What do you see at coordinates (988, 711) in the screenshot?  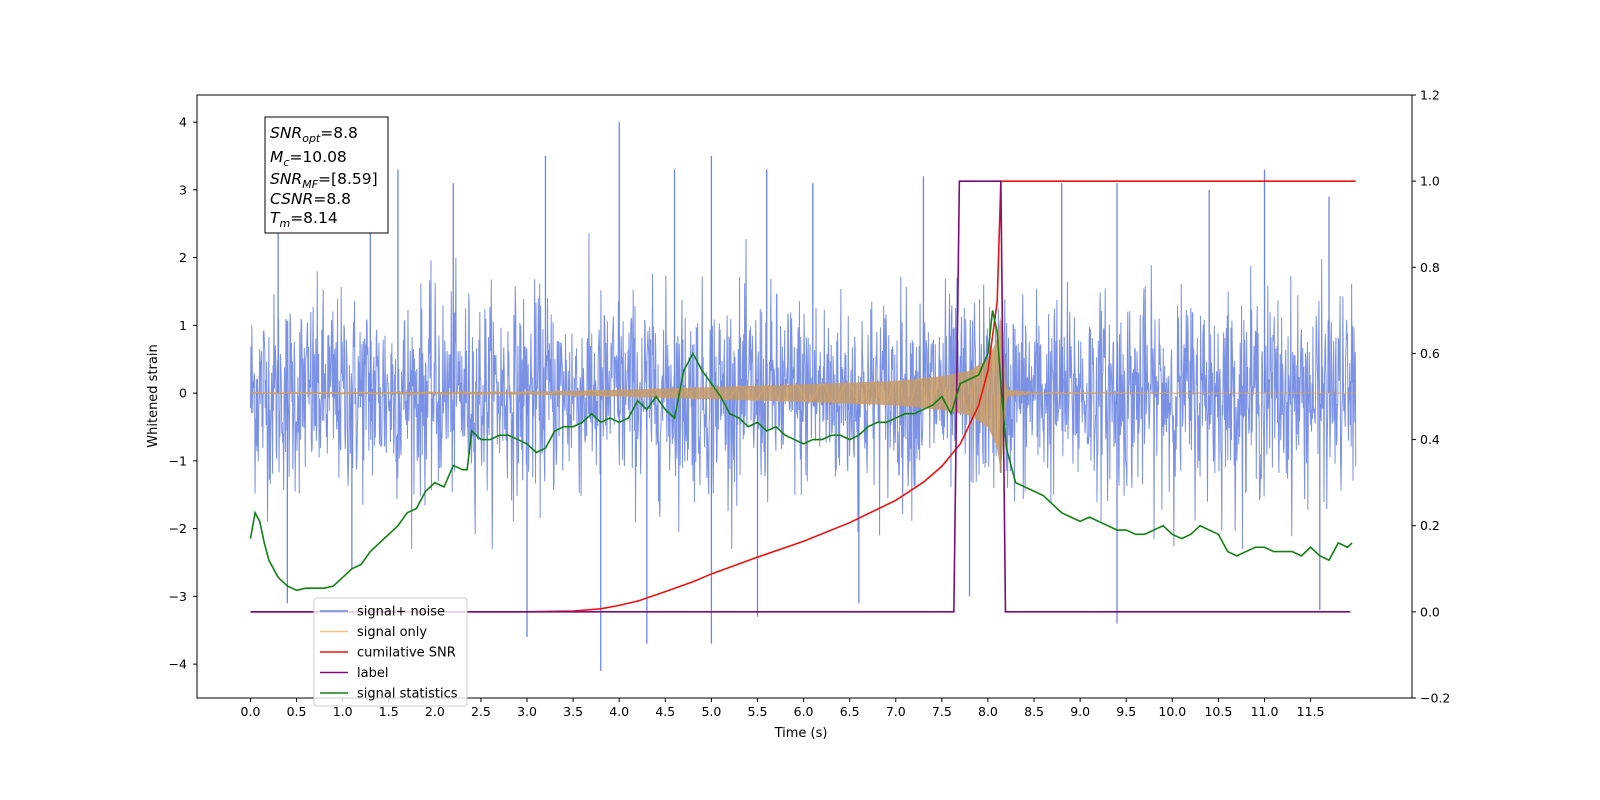 I see `x-tick-label: 8.0` at bounding box center [988, 711].